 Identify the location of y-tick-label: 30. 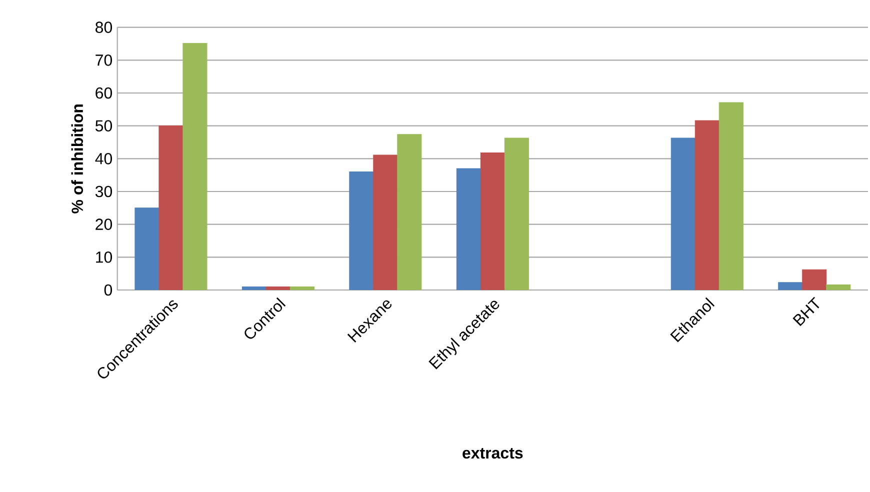
(103, 192).